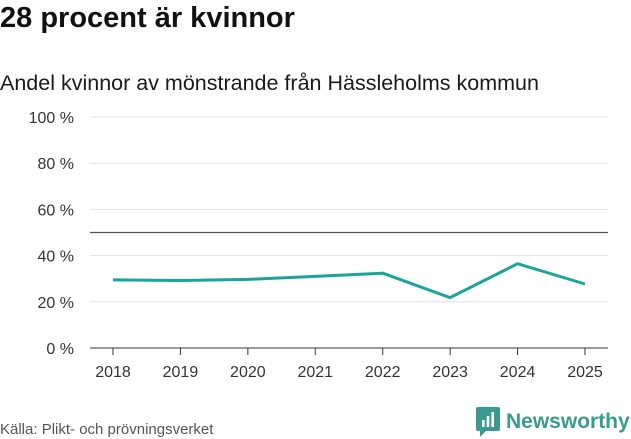 The image size is (631, 439). Describe the element at coordinates (568, 421) in the screenshot. I see `brand-name: Newsworthy` at that location.